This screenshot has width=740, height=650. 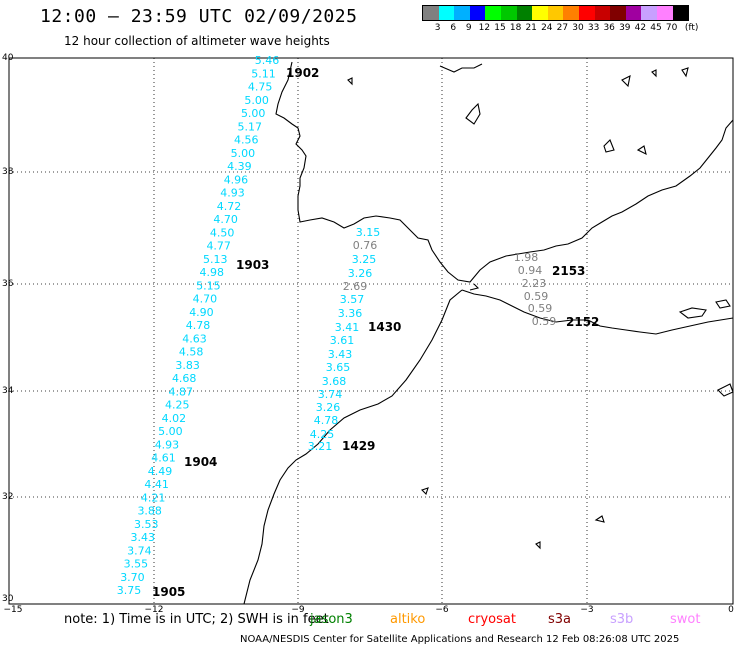 I want to click on longitude-label: −9, so click(x=298, y=610).